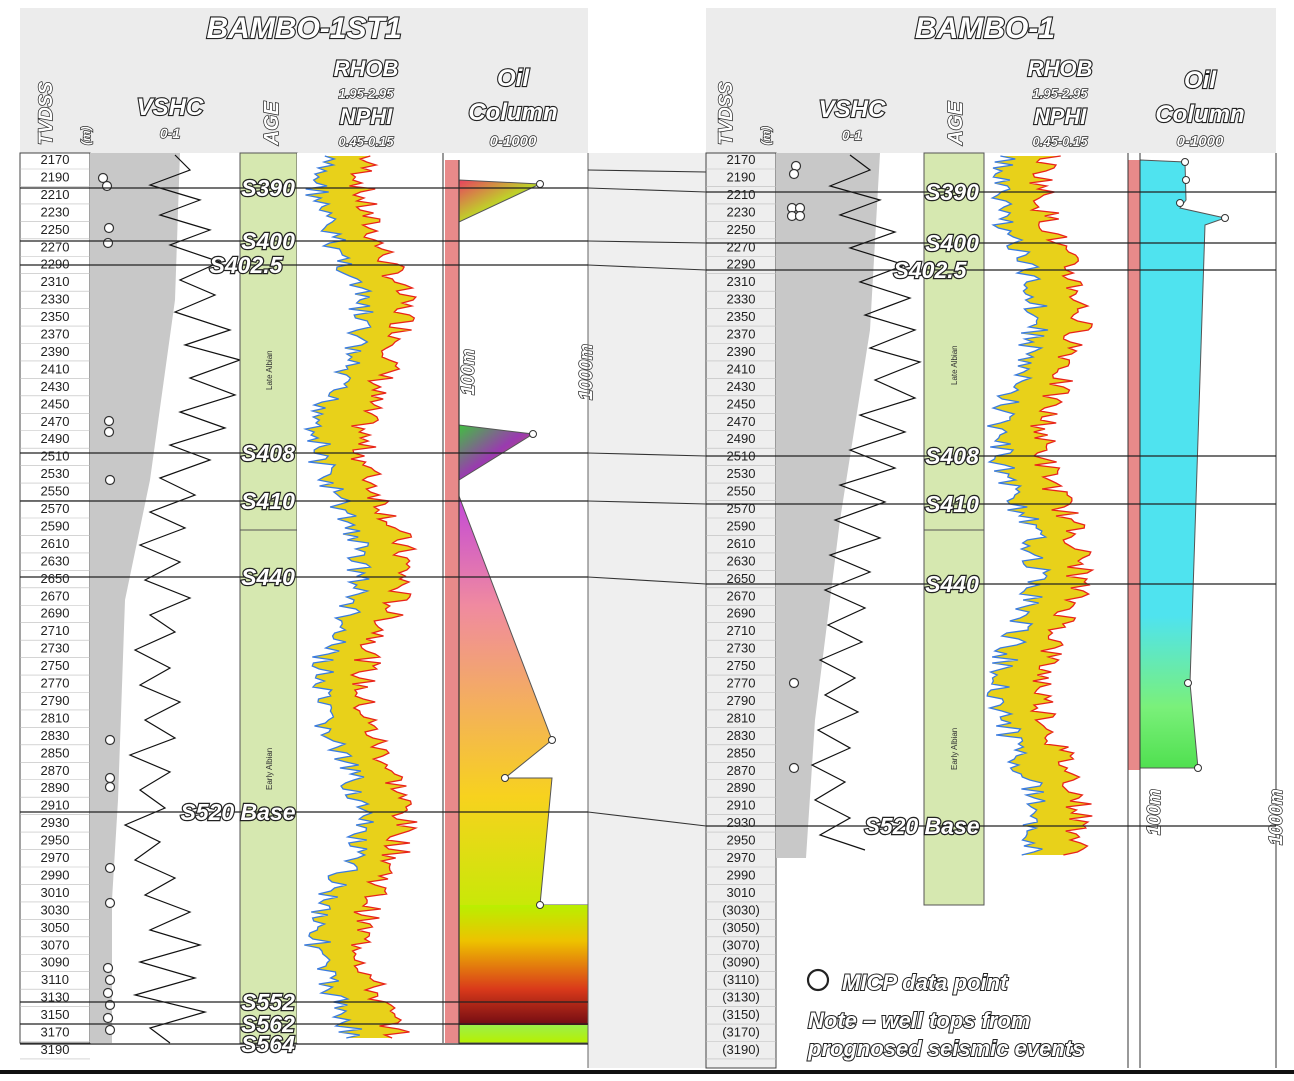 This screenshot has width=1294, height=1081. What do you see at coordinates (55, 229) in the screenshot?
I see `left-depth-label: 2250` at bounding box center [55, 229].